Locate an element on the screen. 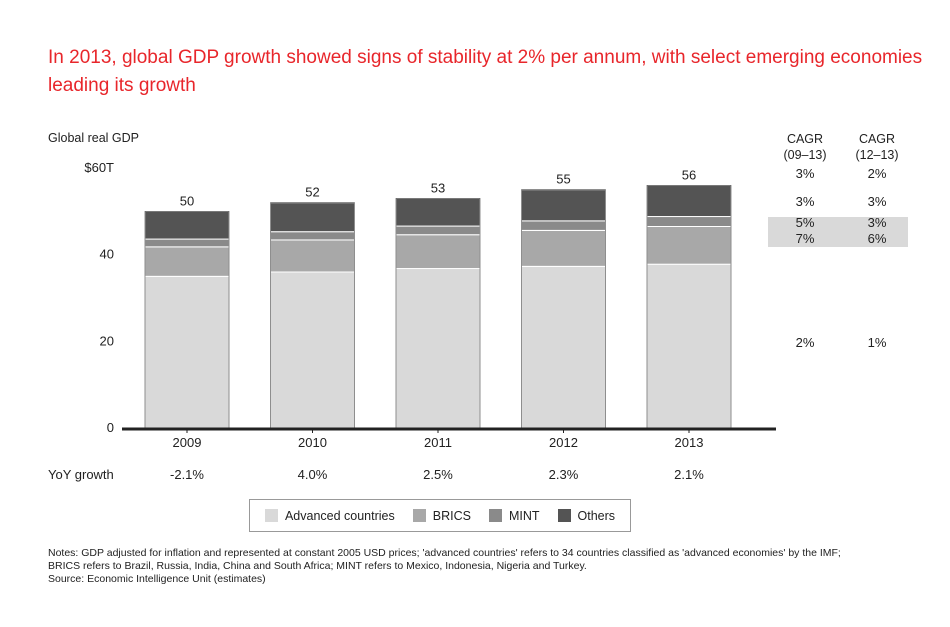  cagr-0913-3: 7% is located at coordinates (805, 238).